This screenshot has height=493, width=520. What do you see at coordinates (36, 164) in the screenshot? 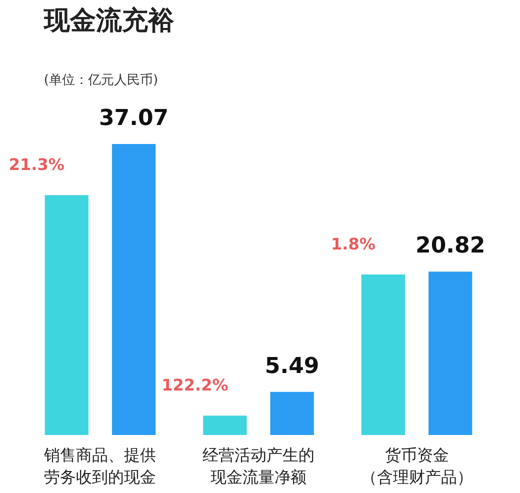
I see `annotation: 21.3%` at bounding box center [36, 164].